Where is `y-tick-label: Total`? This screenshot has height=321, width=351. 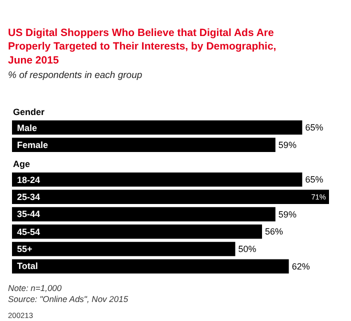 y-tick-label: Total is located at coordinates (27, 266).